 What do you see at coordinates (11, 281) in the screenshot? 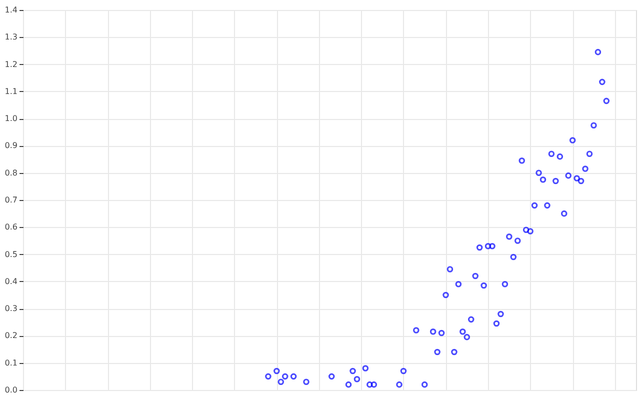
I see `y-tick-label: 0.4` at bounding box center [11, 281].